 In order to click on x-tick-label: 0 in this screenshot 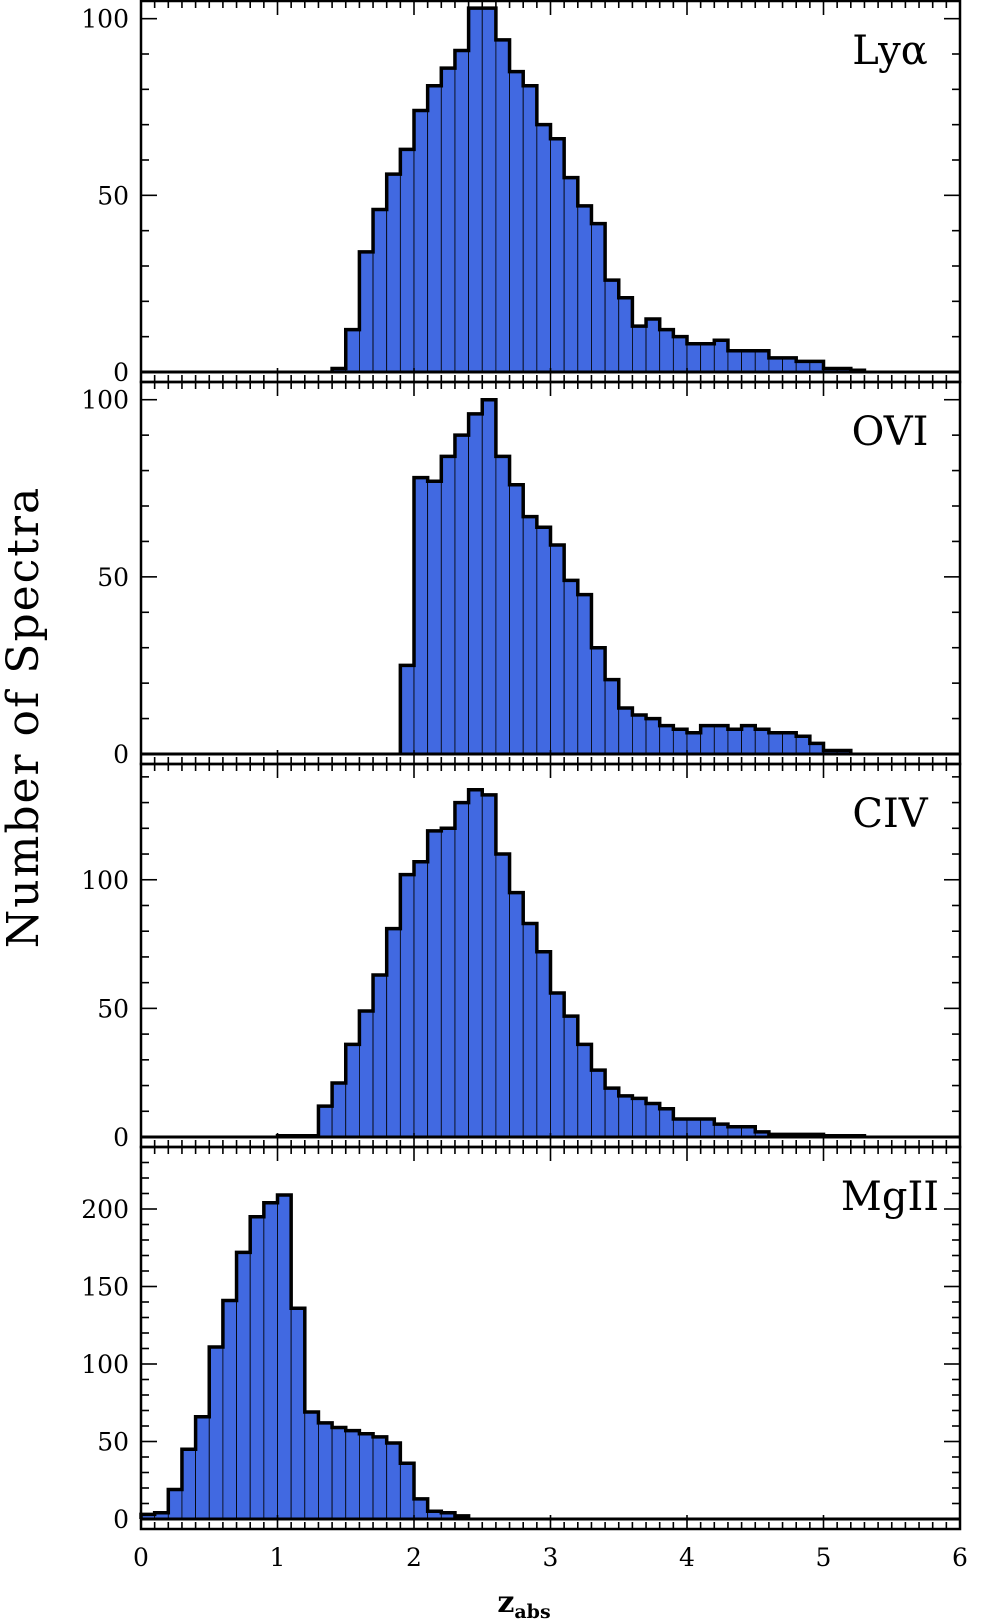, I will do `click(141, 1557)`.